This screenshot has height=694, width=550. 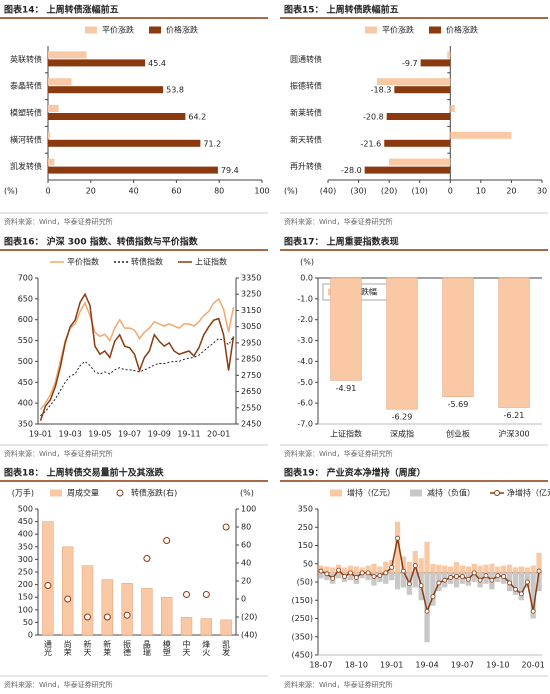 What do you see at coordinates (175, 90) in the screenshot?
I see `value-label: 53.8` at bounding box center [175, 90].